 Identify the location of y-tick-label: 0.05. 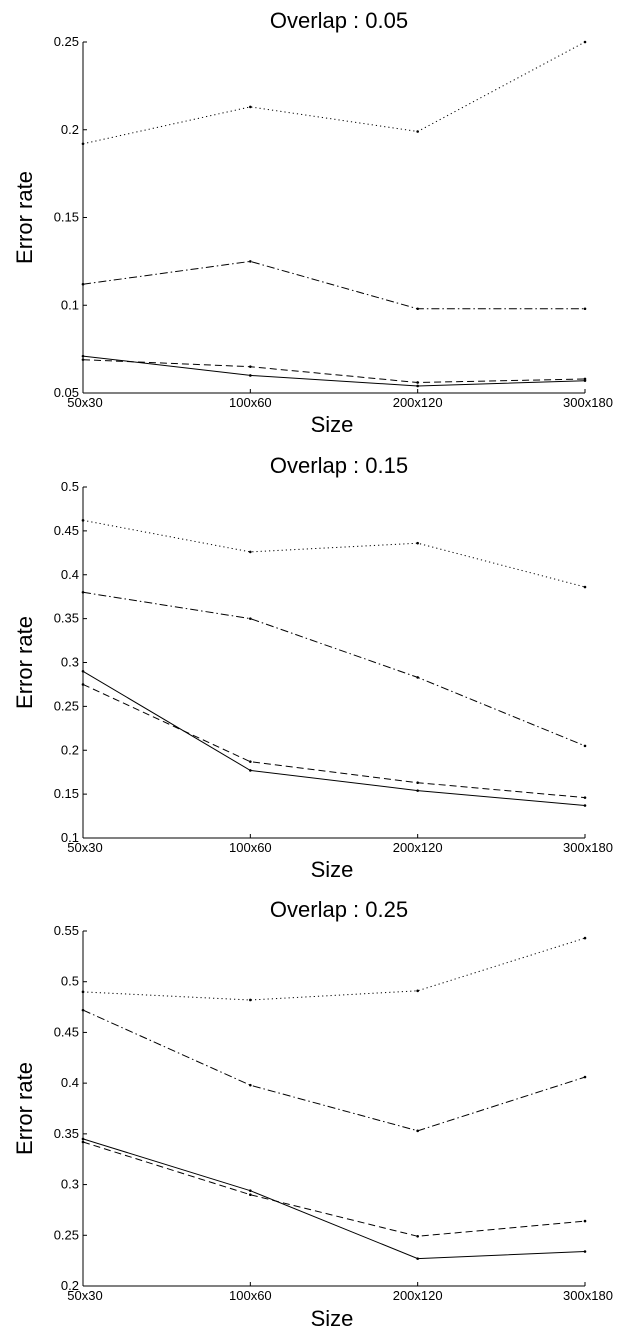
(66, 392).